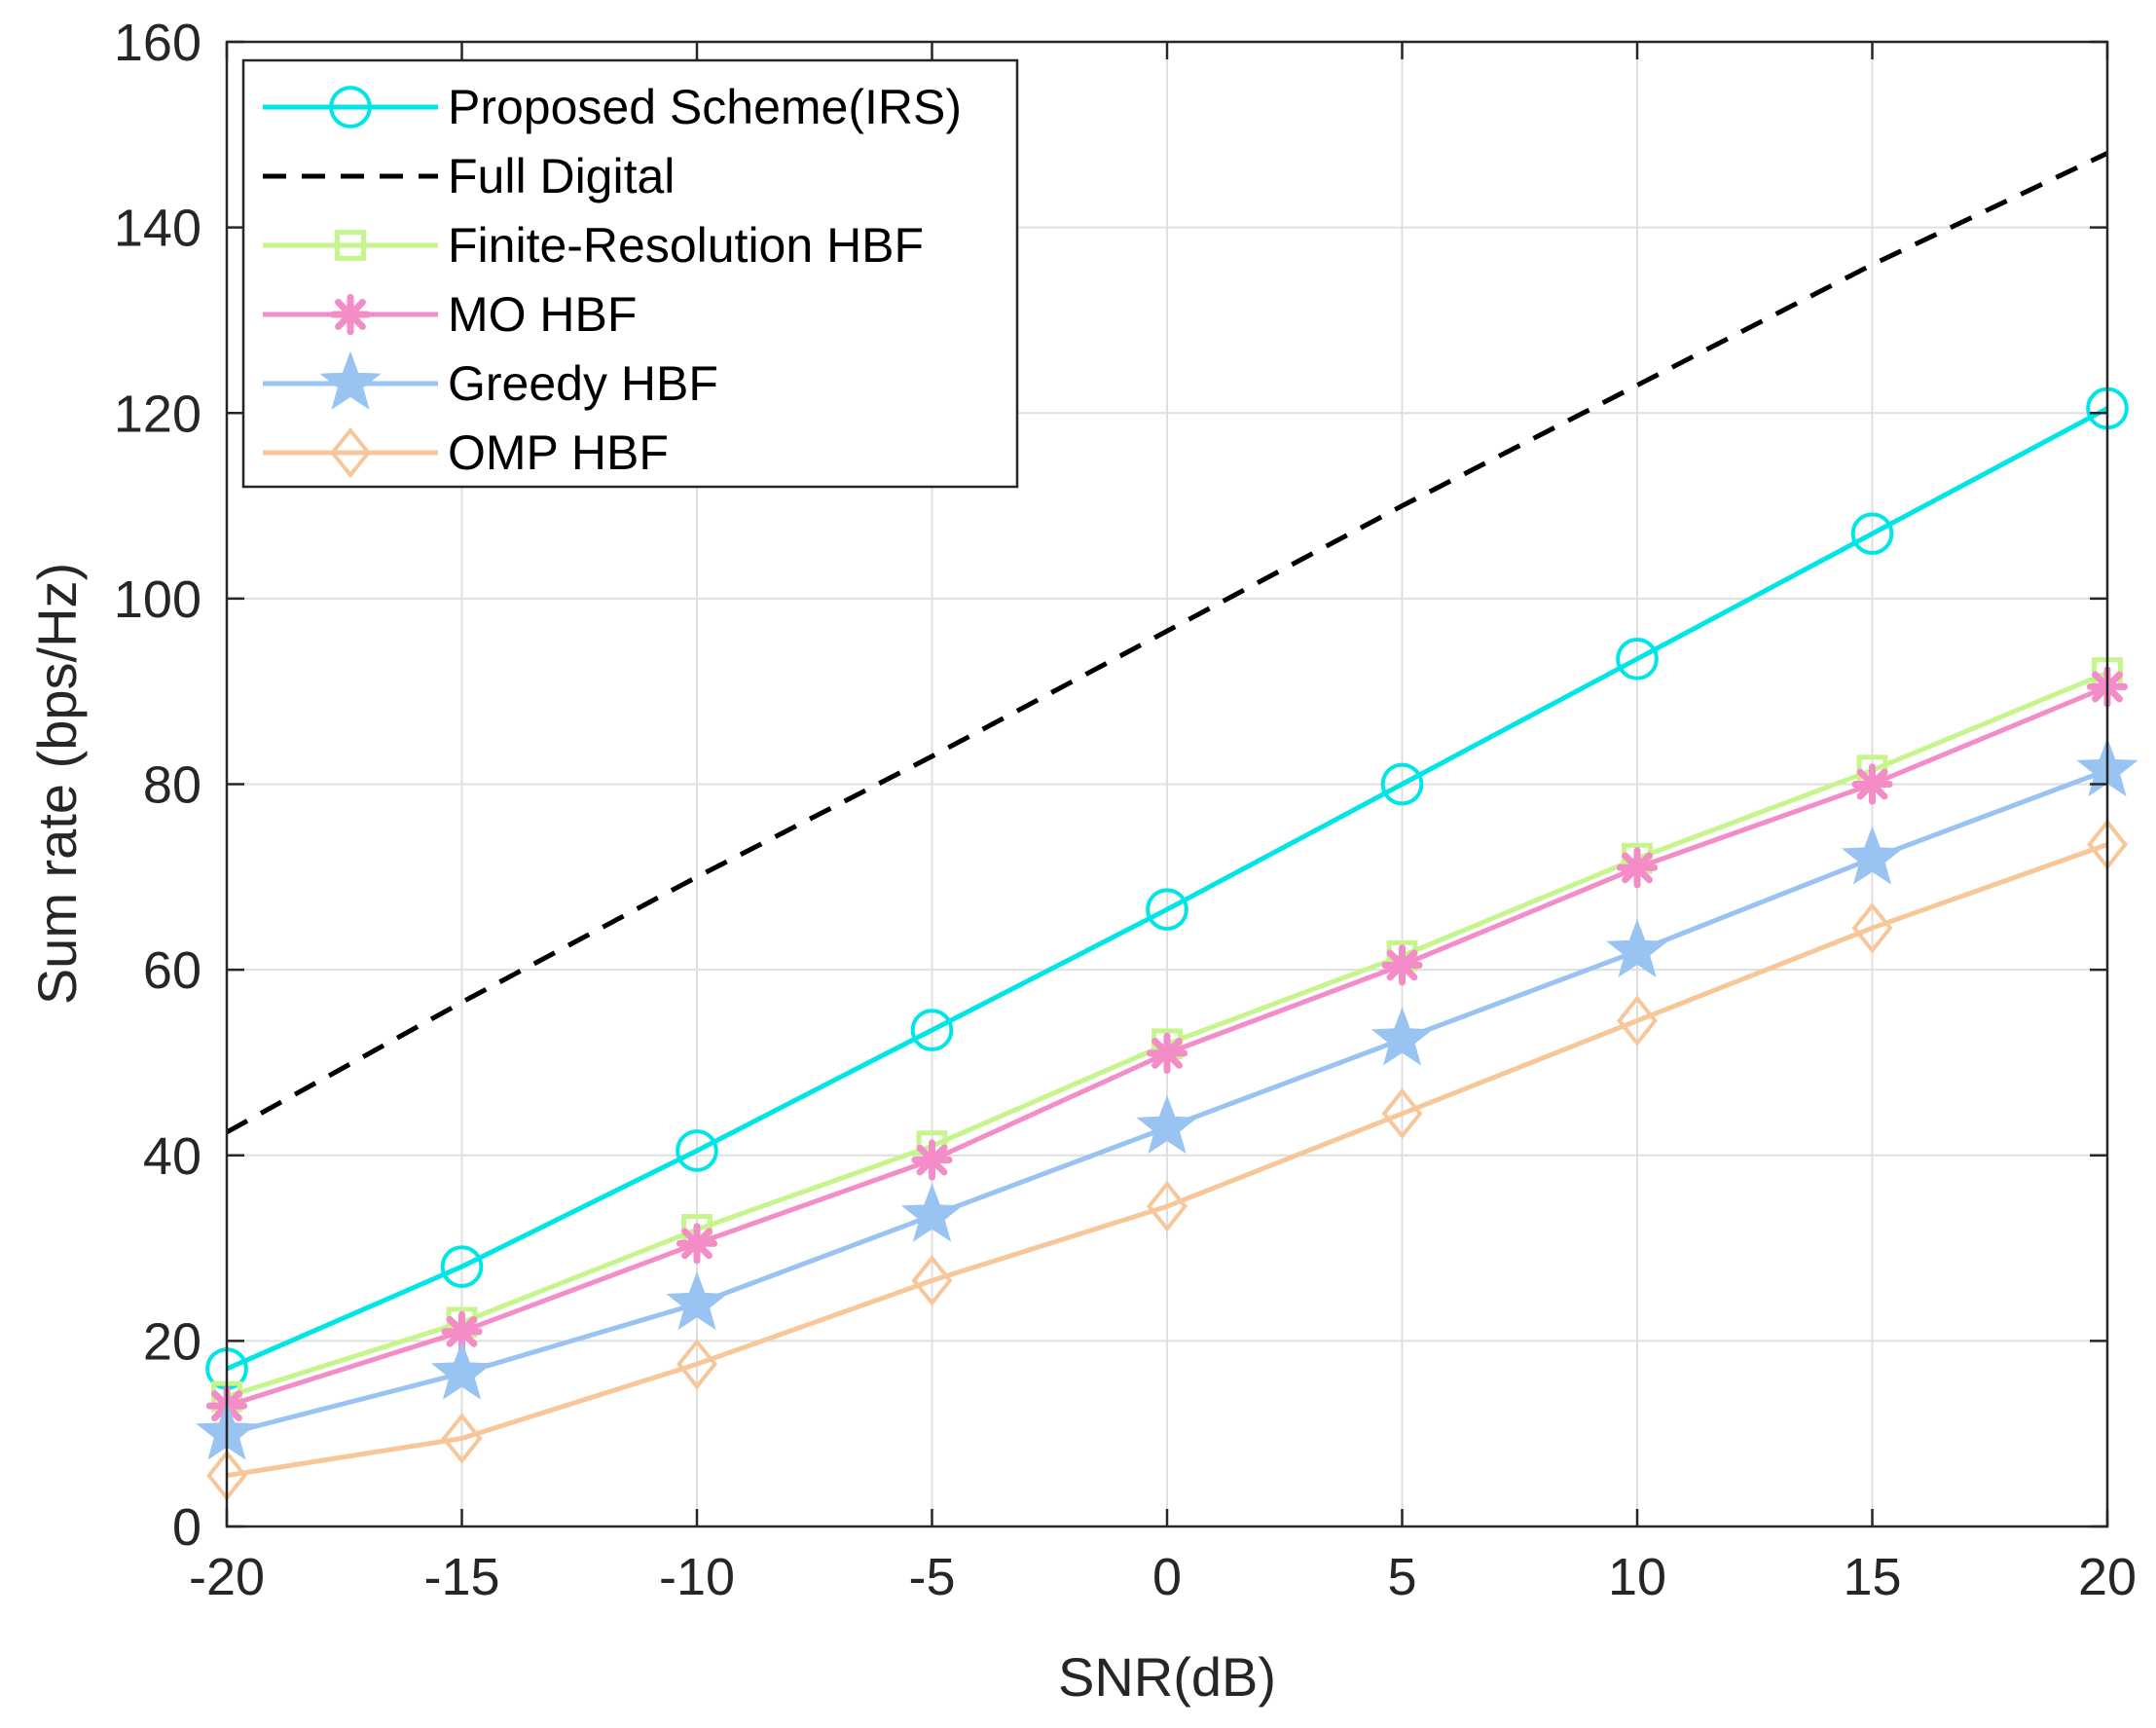 This screenshot has width=2156, height=1728. I want to click on legend-item: Finite-Resolution HBF, so click(593, 246).